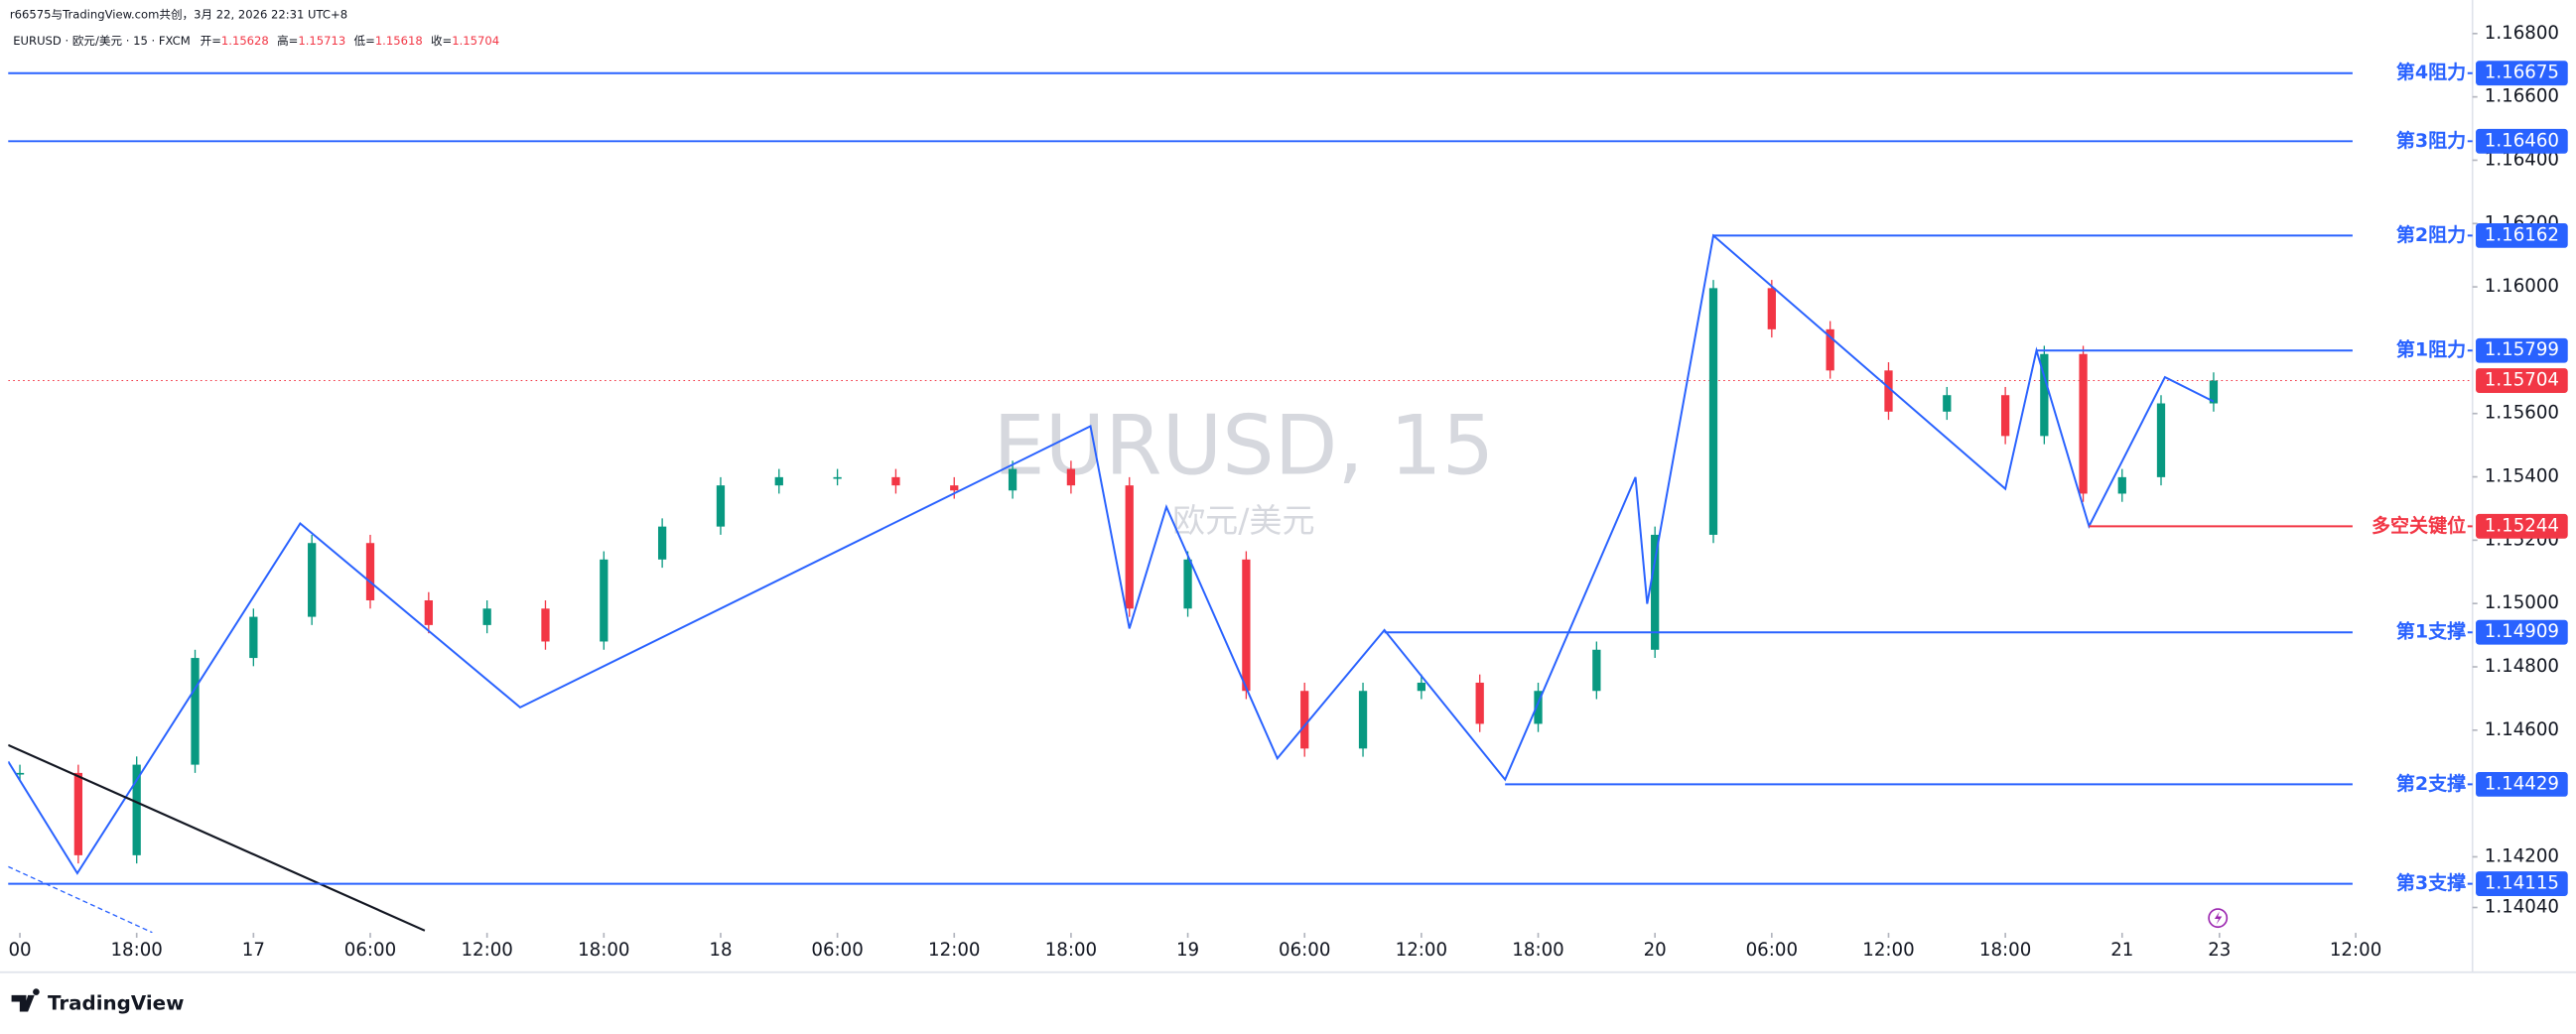 Image resolution: width=2576 pixels, height=1034 pixels. I want to click on ohlc-label: 开=, so click(211, 41).